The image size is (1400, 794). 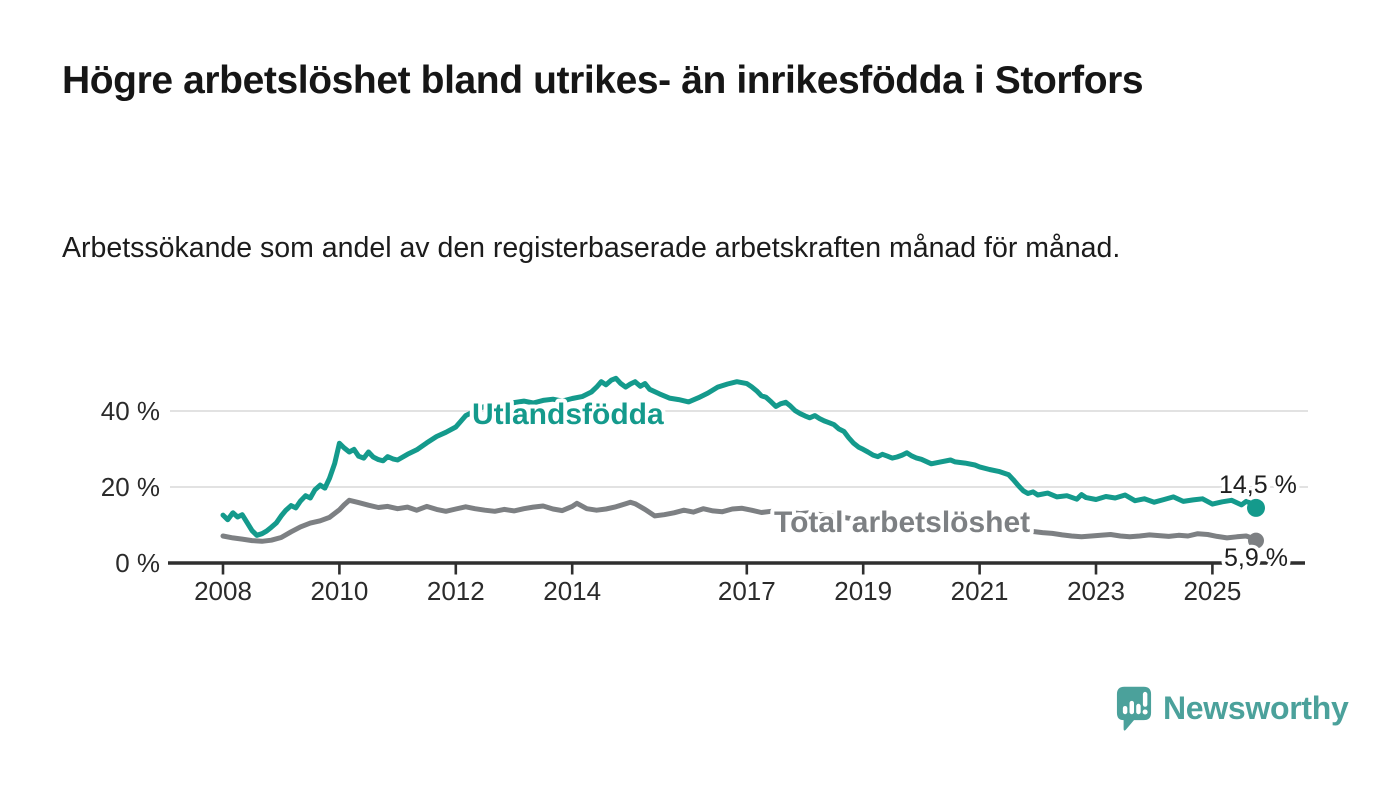 I want to click on series-line-total-arbetsloshet, so click(x=739, y=520).